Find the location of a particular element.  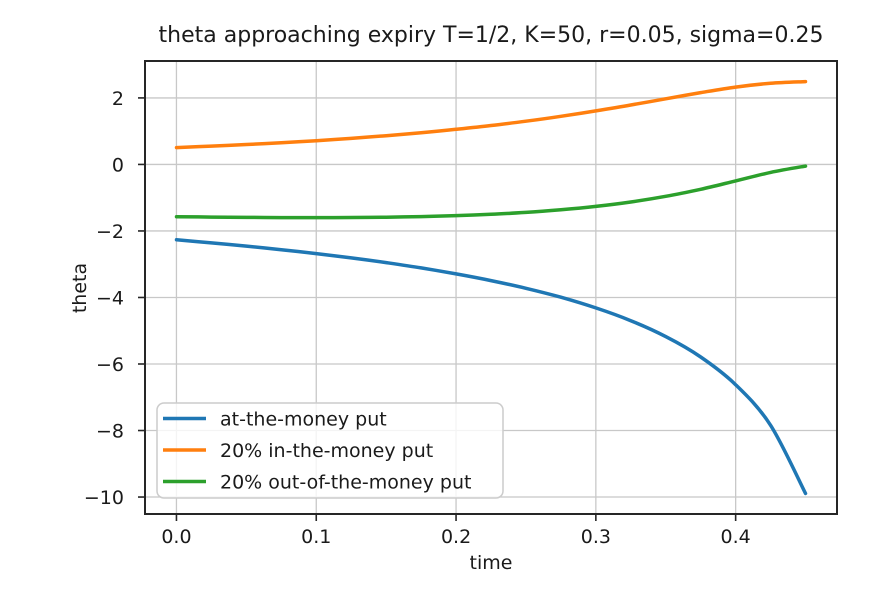

legend-label-itm: 20% in-the-money put is located at coordinates (326, 451).